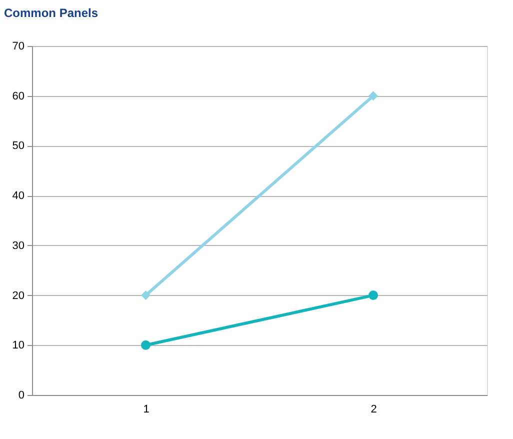 This screenshot has height=439, width=513. Describe the element at coordinates (18, 196) in the screenshot. I see `y-tick-label: 40` at that location.